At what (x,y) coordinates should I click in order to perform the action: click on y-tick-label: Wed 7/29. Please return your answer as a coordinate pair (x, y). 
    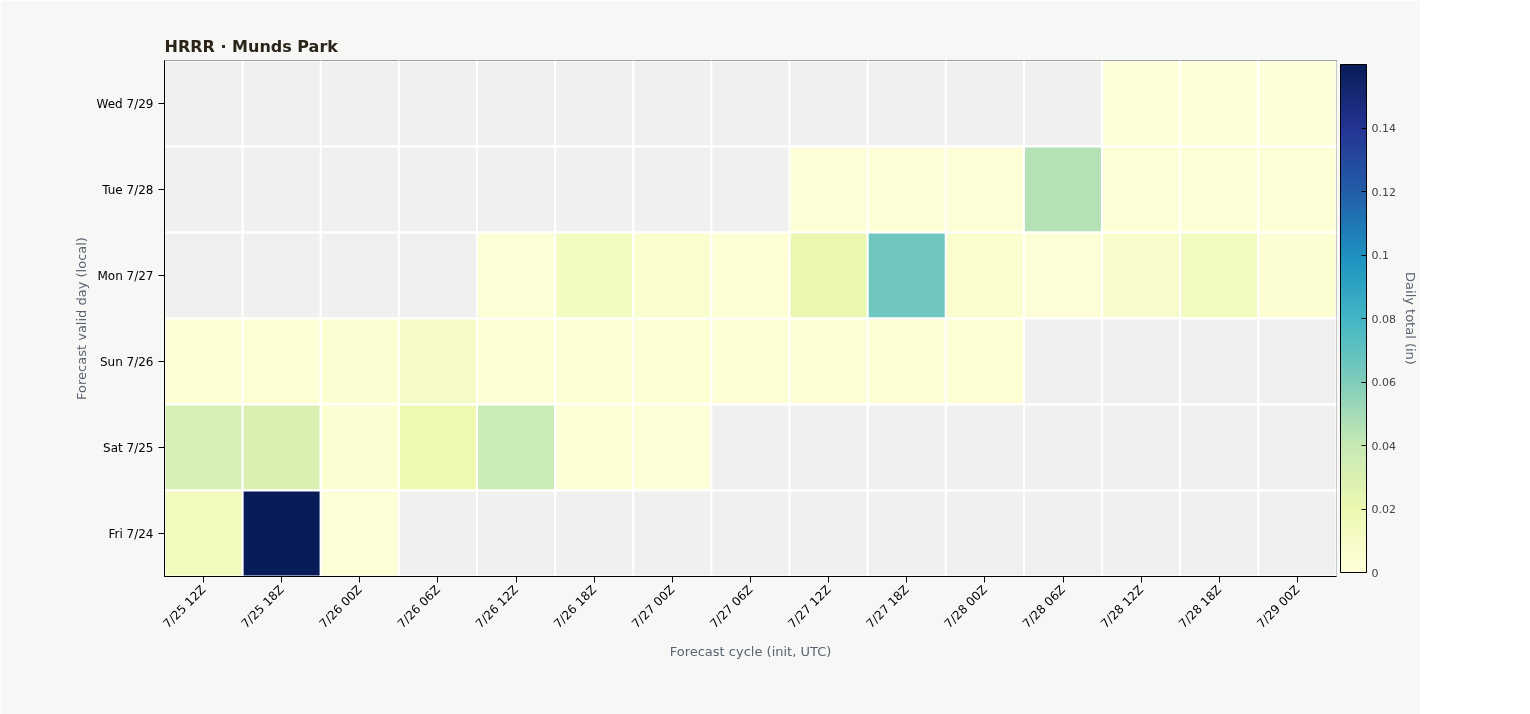
    Looking at the image, I should click on (125, 103).